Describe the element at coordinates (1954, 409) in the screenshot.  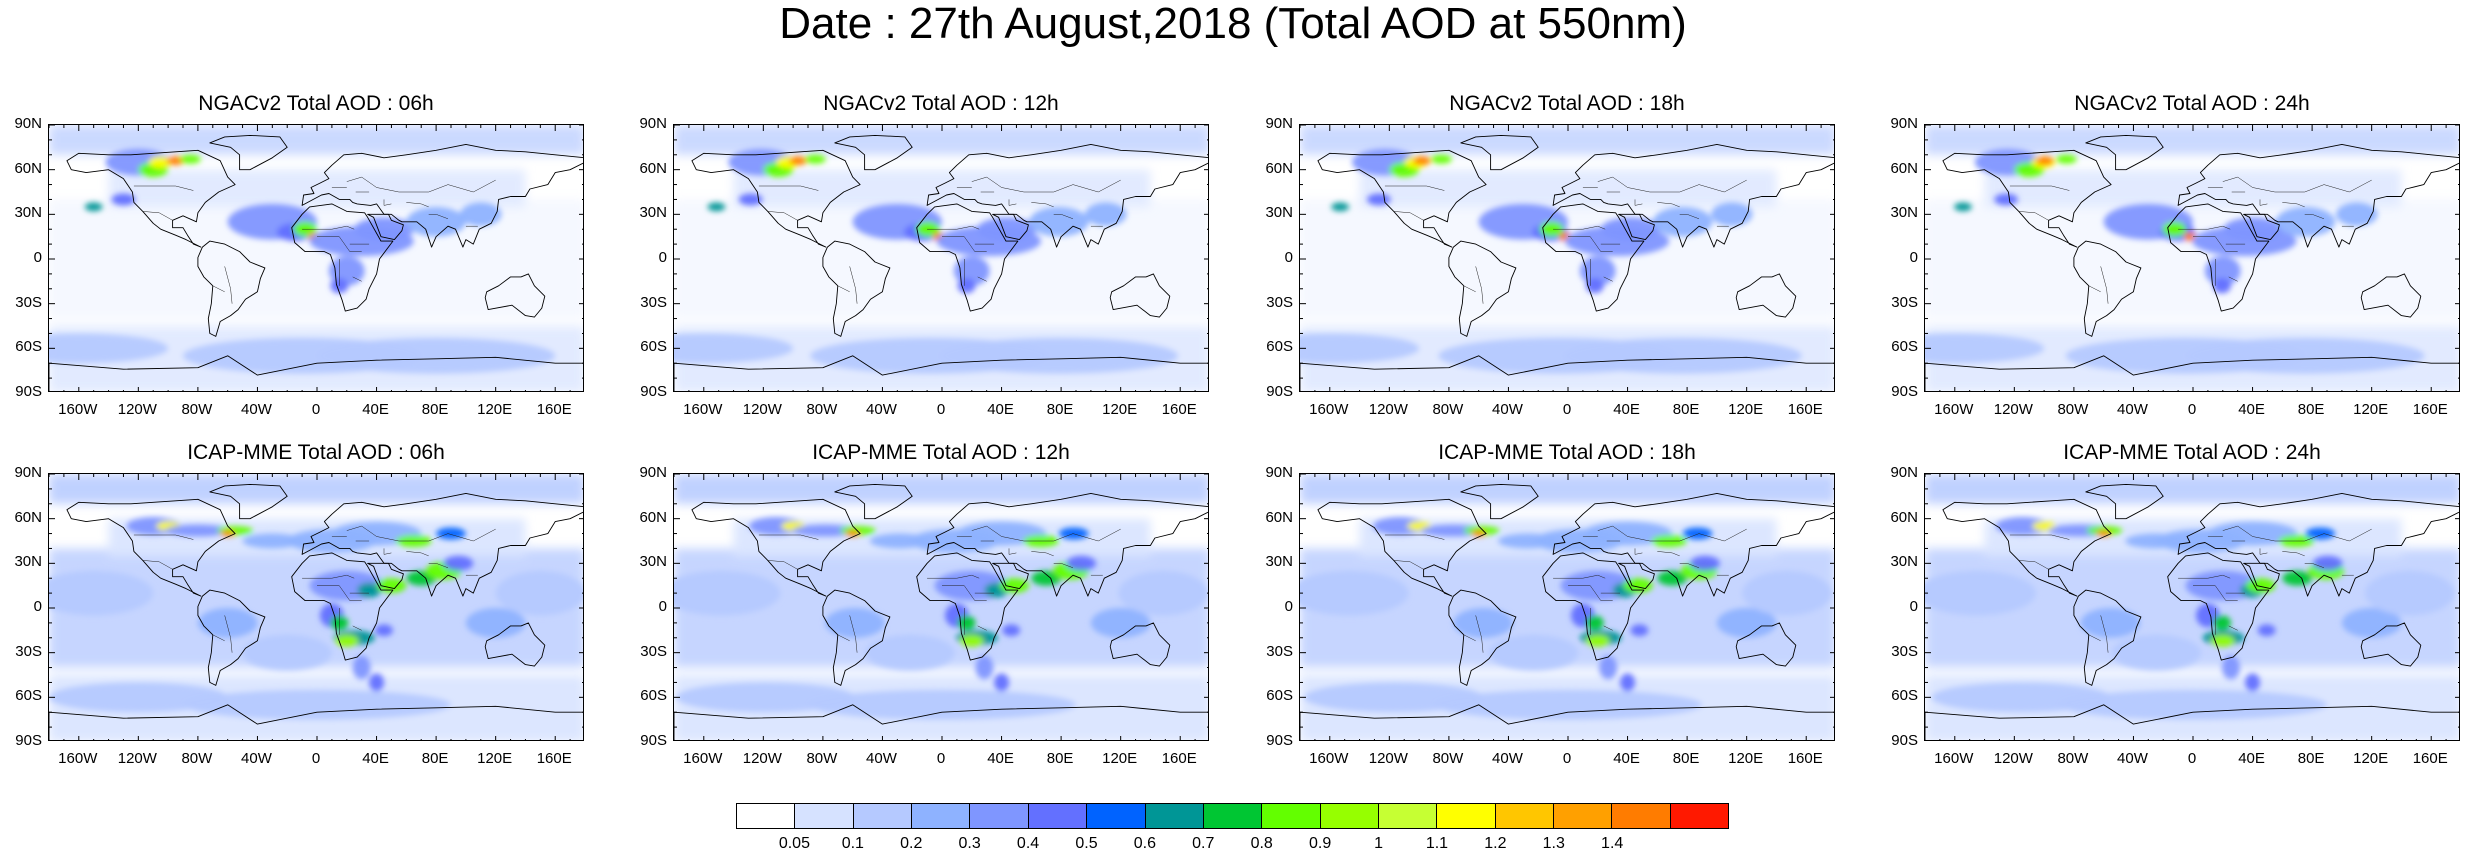
I see `lon-tick-label: 160W` at that location.